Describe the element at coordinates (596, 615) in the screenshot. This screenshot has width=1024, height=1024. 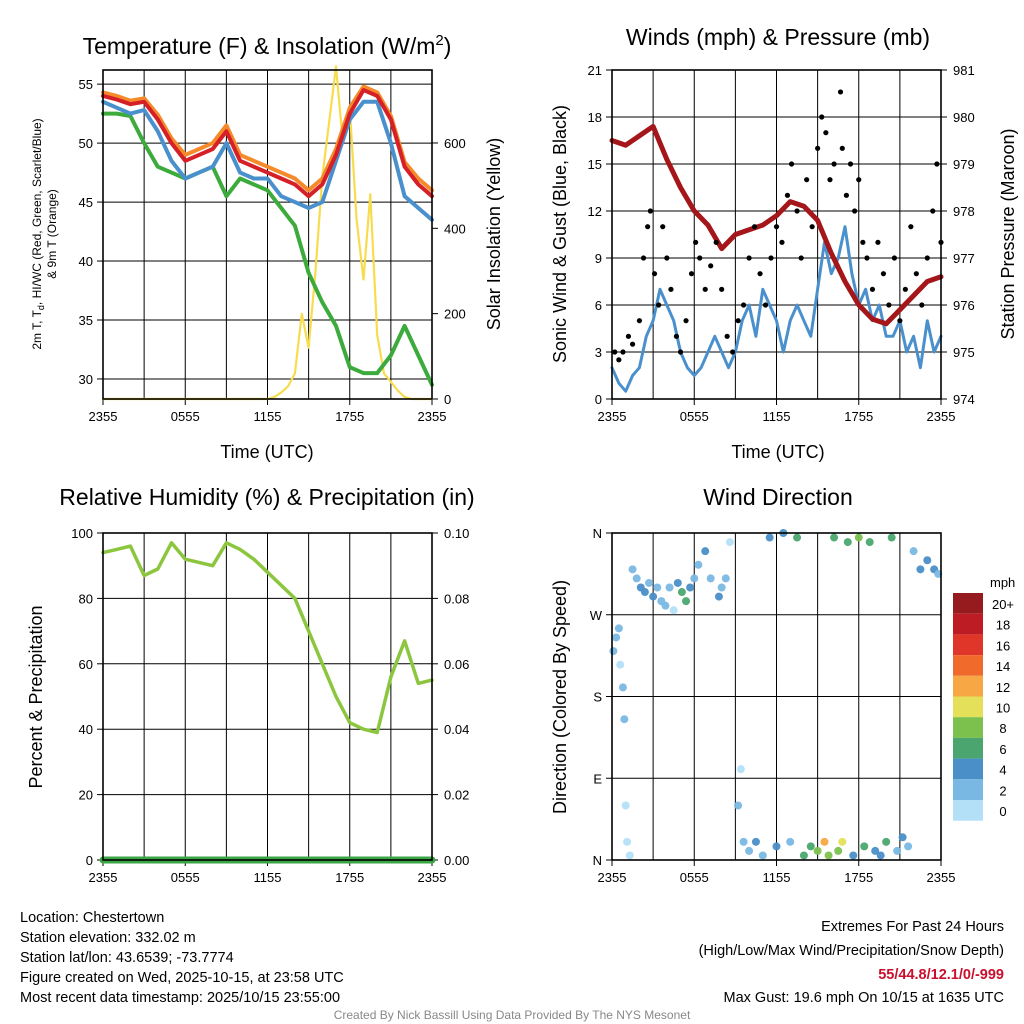
I see `left-tick-label: W` at that location.